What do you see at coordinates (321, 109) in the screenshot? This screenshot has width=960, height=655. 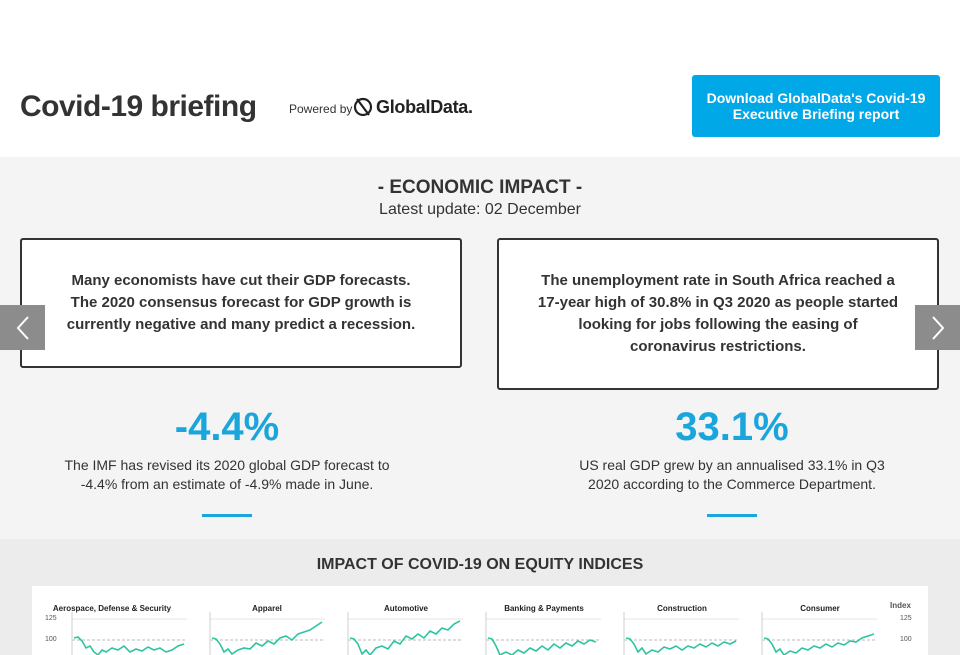 I see `powered-by-label: Powered by` at bounding box center [321, 109].